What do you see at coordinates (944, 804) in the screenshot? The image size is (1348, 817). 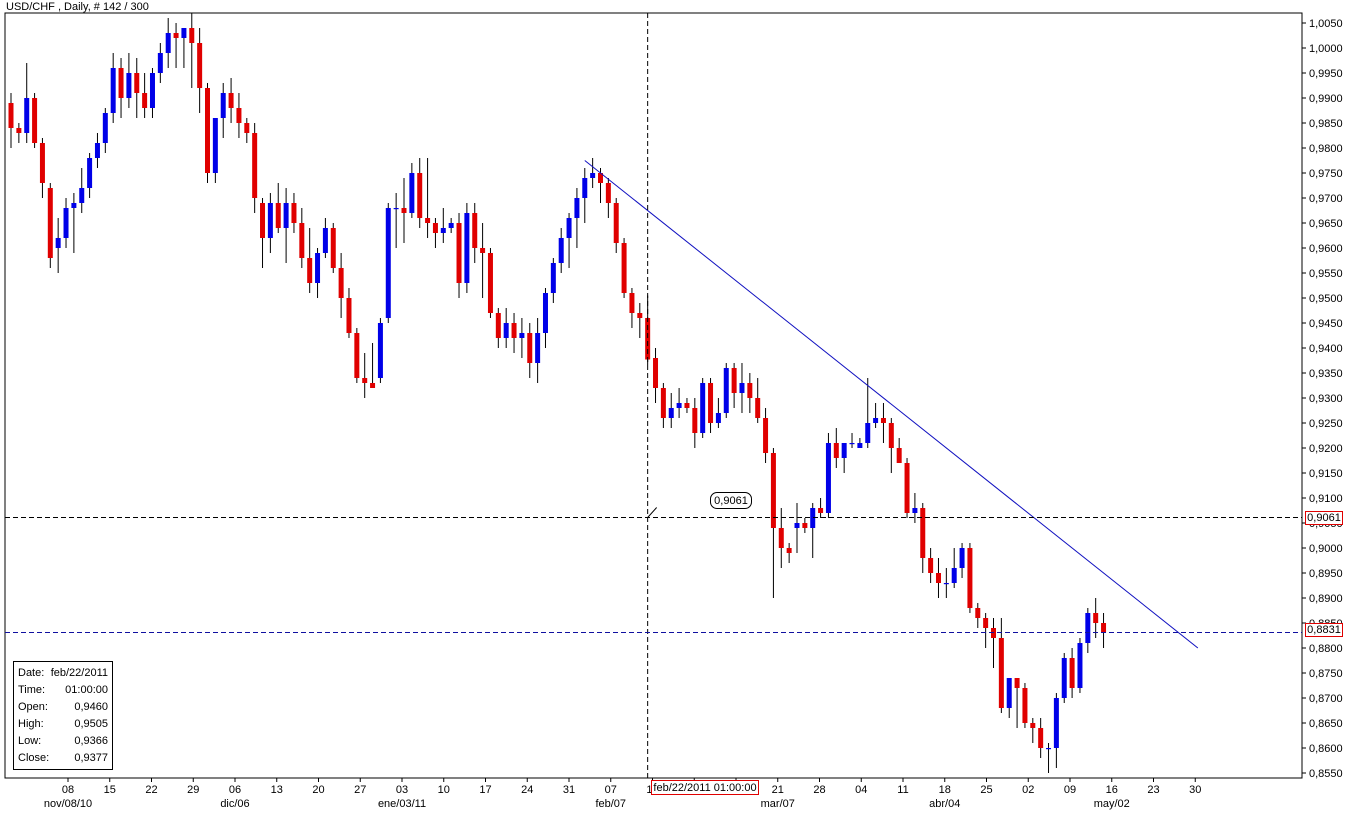 I see `x-month-label: abr/04` at bounding box center [944, 804].